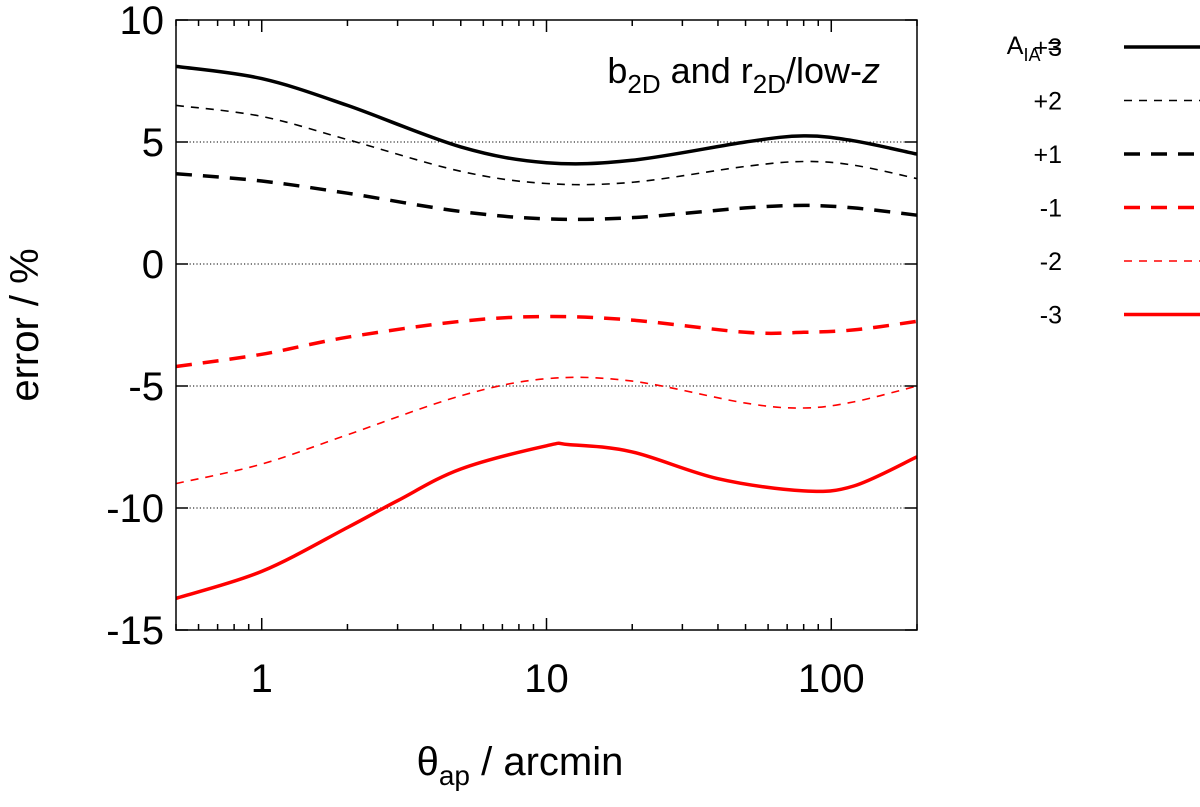 This screenshot has width=1200, height=807. I want to click on legend-title-eq: =, so click(1051, 46).